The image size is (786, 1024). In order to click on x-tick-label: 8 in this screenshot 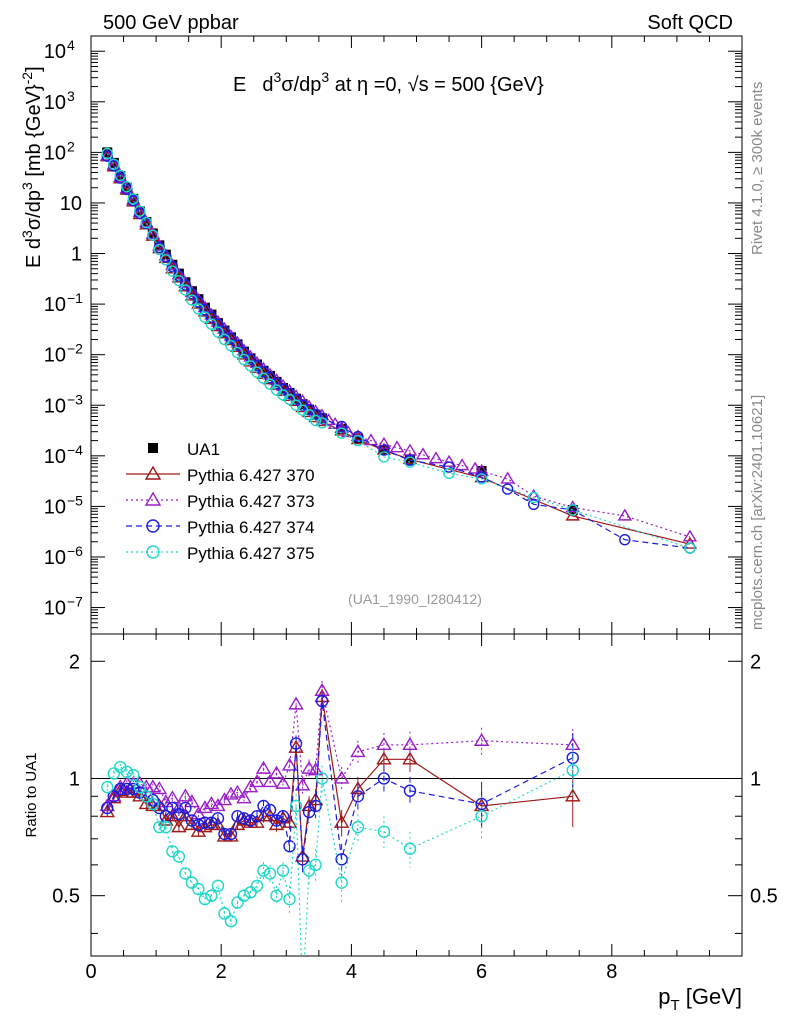, I will do `click(611, 972)`.